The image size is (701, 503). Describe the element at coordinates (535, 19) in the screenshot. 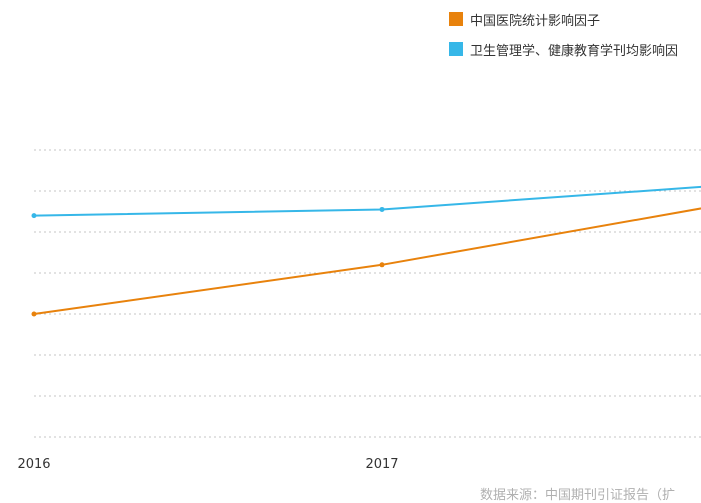

I see `legend-label: 中国医院统计影响因子` at that location.